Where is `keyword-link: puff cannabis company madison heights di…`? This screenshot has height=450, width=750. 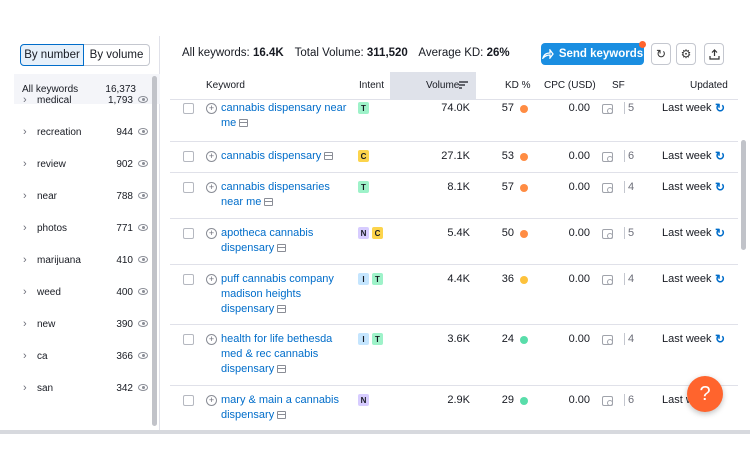 keyword-link: puff cannabis company madison heights di… is located at coordinates (285, 294).